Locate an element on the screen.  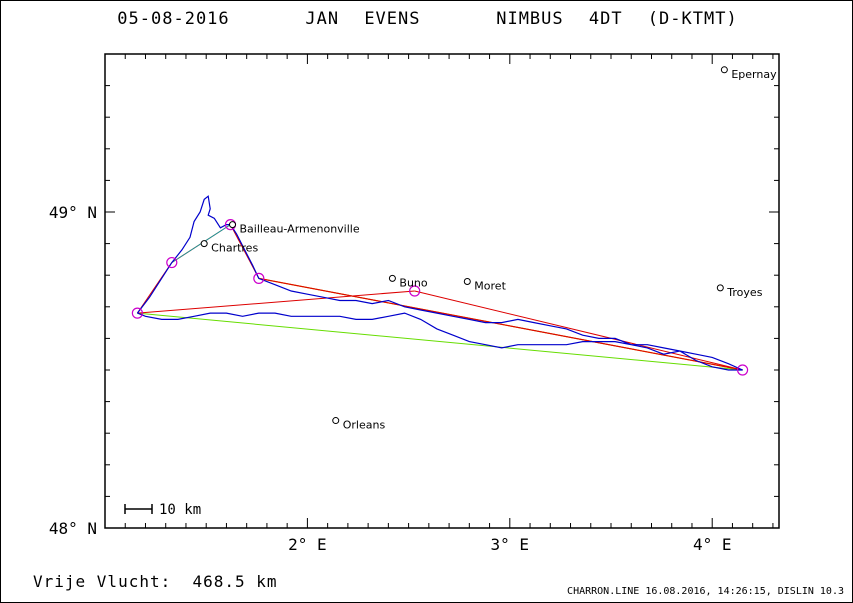
pilot-name: JAN EVENS is located at coordinates (363, 19).